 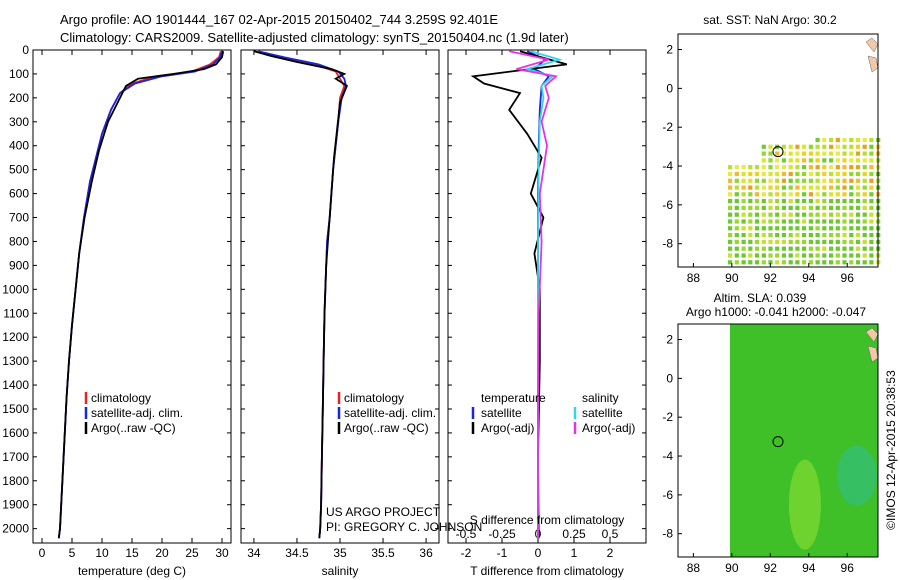 What do you see at coordinates (547, 571) in the screenshot?
I see `difference-xlabel: T difference from climatology` at bounding box center [547, 571].